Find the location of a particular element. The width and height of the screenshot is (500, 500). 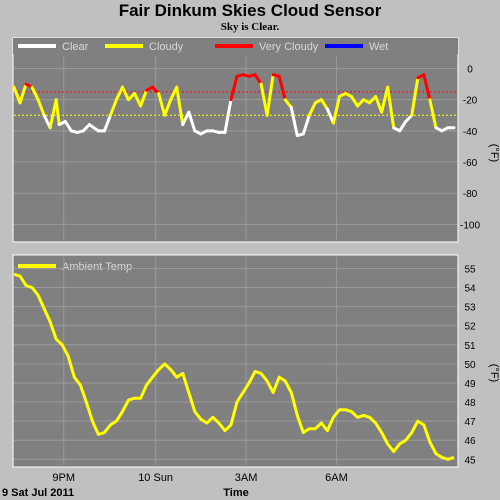

sky-y-axis-label: (°F) is located at coordinates (494, 153).